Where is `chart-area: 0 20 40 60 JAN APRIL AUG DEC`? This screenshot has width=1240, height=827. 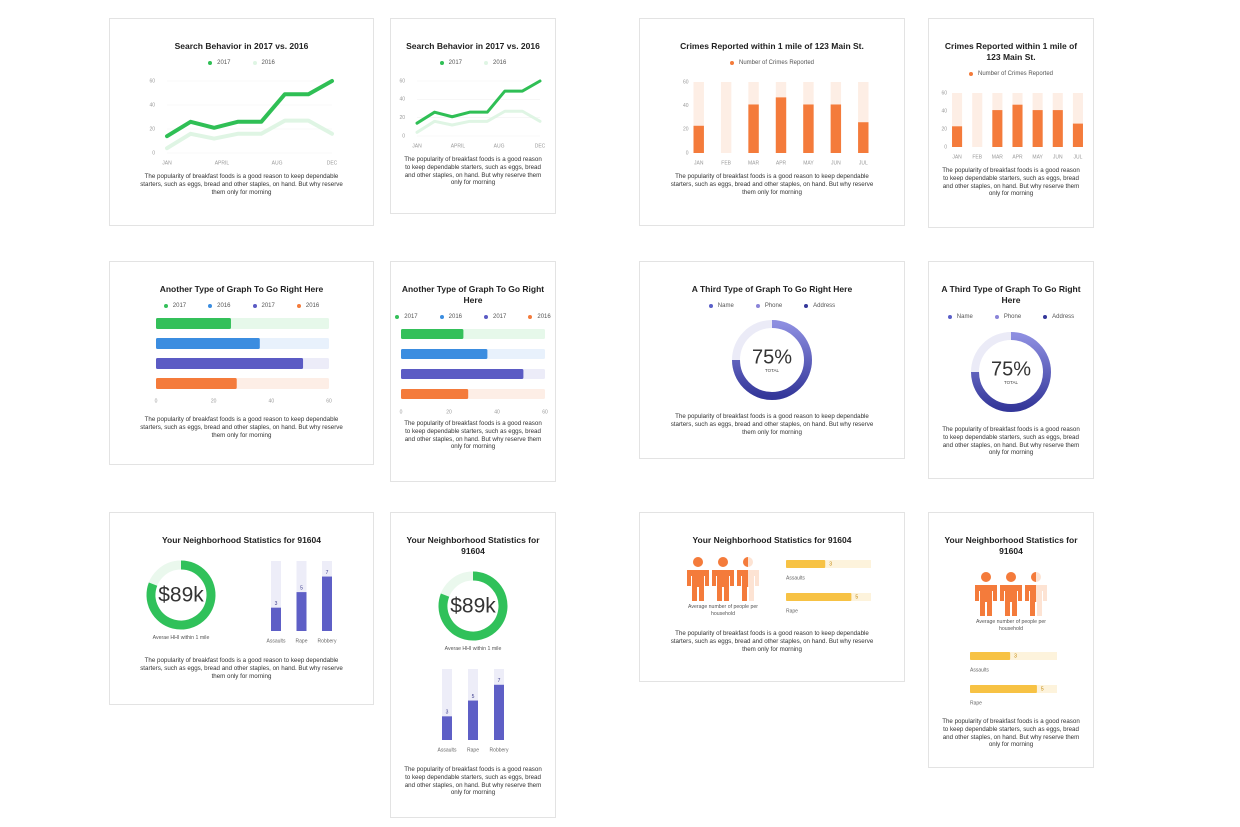 chart-area: 0 20 40 60 JAN APRIL AUG DEC is located at coordinates (241, 118).